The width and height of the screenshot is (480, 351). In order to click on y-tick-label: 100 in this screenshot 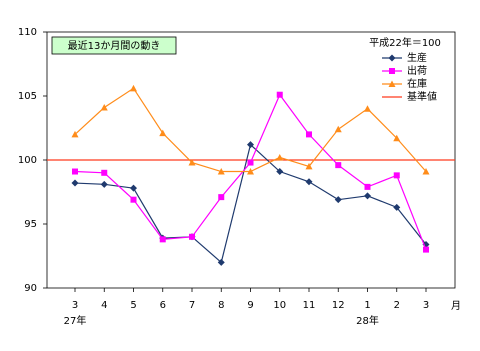, I will do `click(27, 160)`.